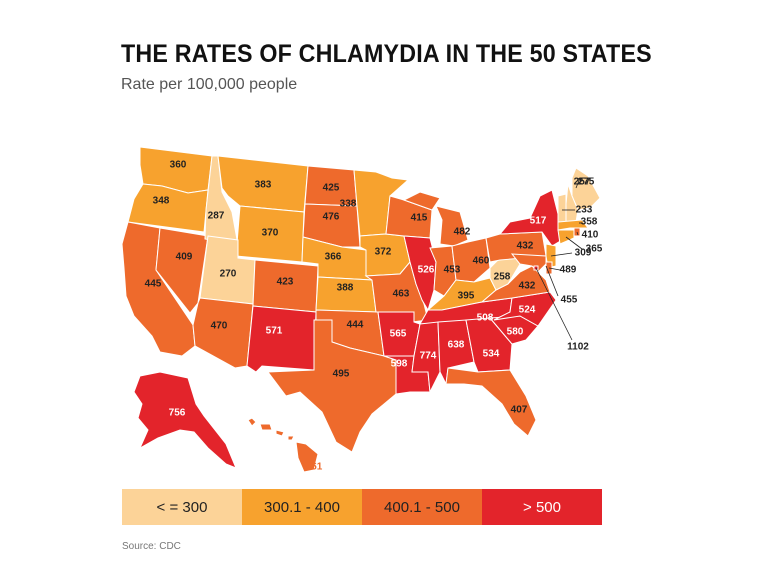  What do you see at coordinates (589, 222) in the screenshot?
I see `state-value-massachusetts: 358` at bounding box center [589, 222].